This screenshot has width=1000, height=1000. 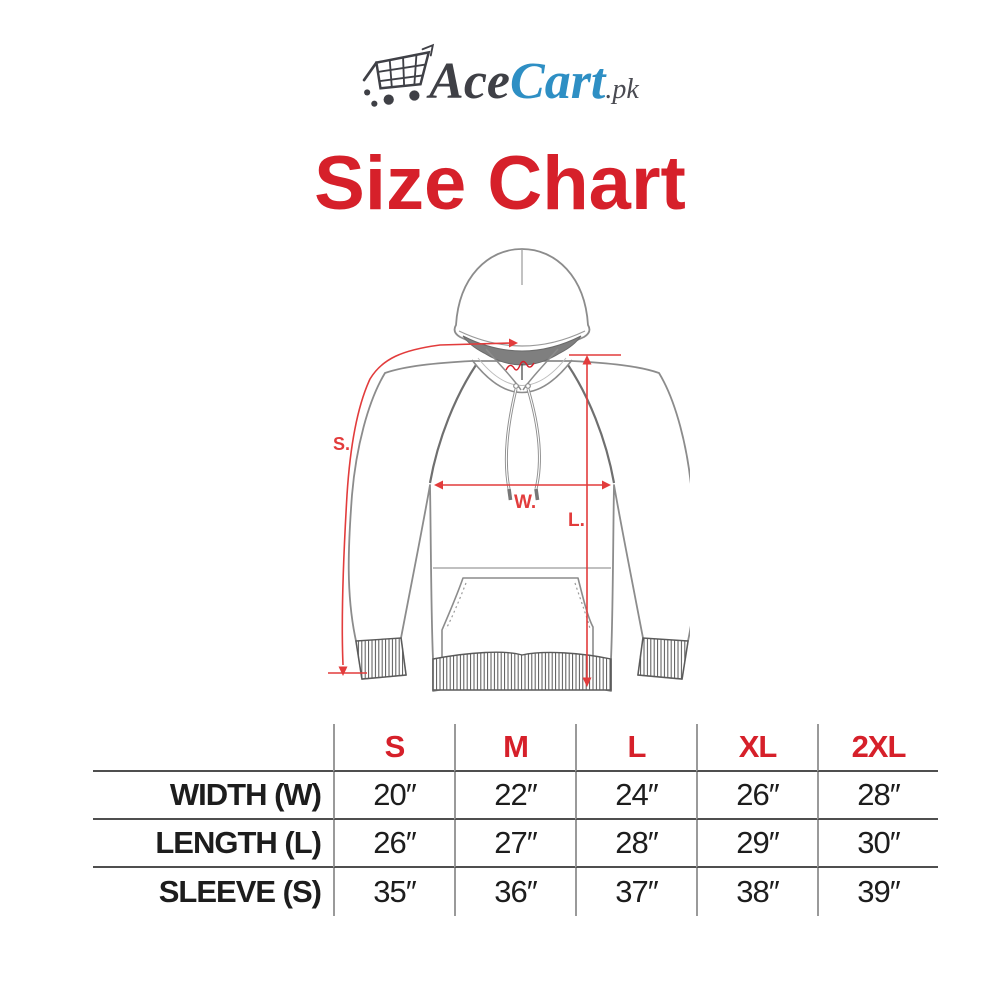 What do you see at coordinates (635, 892) in the screenshot?
I see `sleeve-value-l: 37″` at bounding box center [635, 892].